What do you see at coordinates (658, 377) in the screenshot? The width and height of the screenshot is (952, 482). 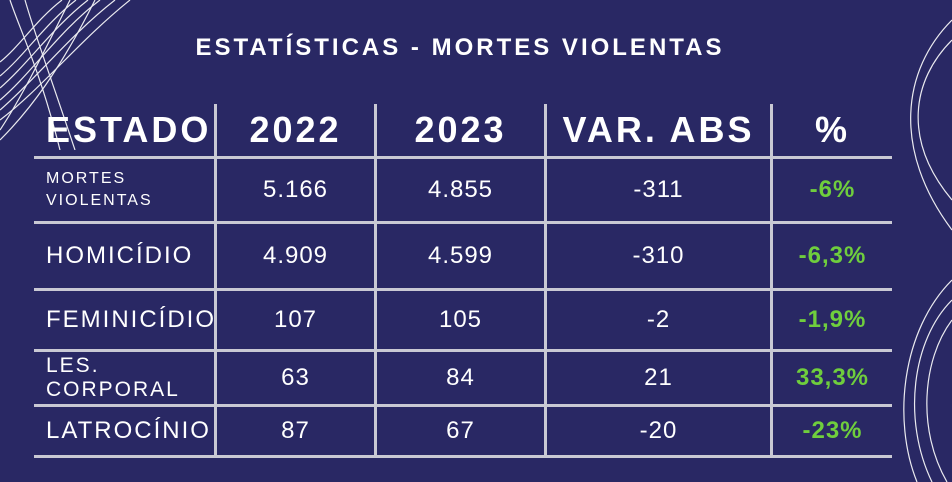 I see `value-var-abs: 21` at bounding box center [658, 377].